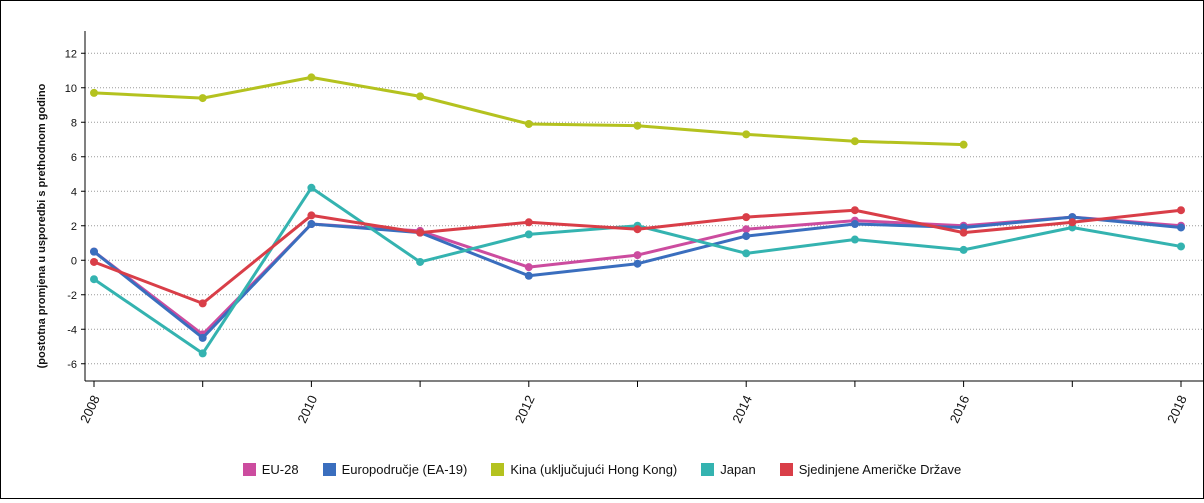 The height and width of the screenshot is (503, 1204). What do you see at coordinates (74, 227) in the screenshot?
I see `y-tick-label: 2` at bounding box center [74, 227].